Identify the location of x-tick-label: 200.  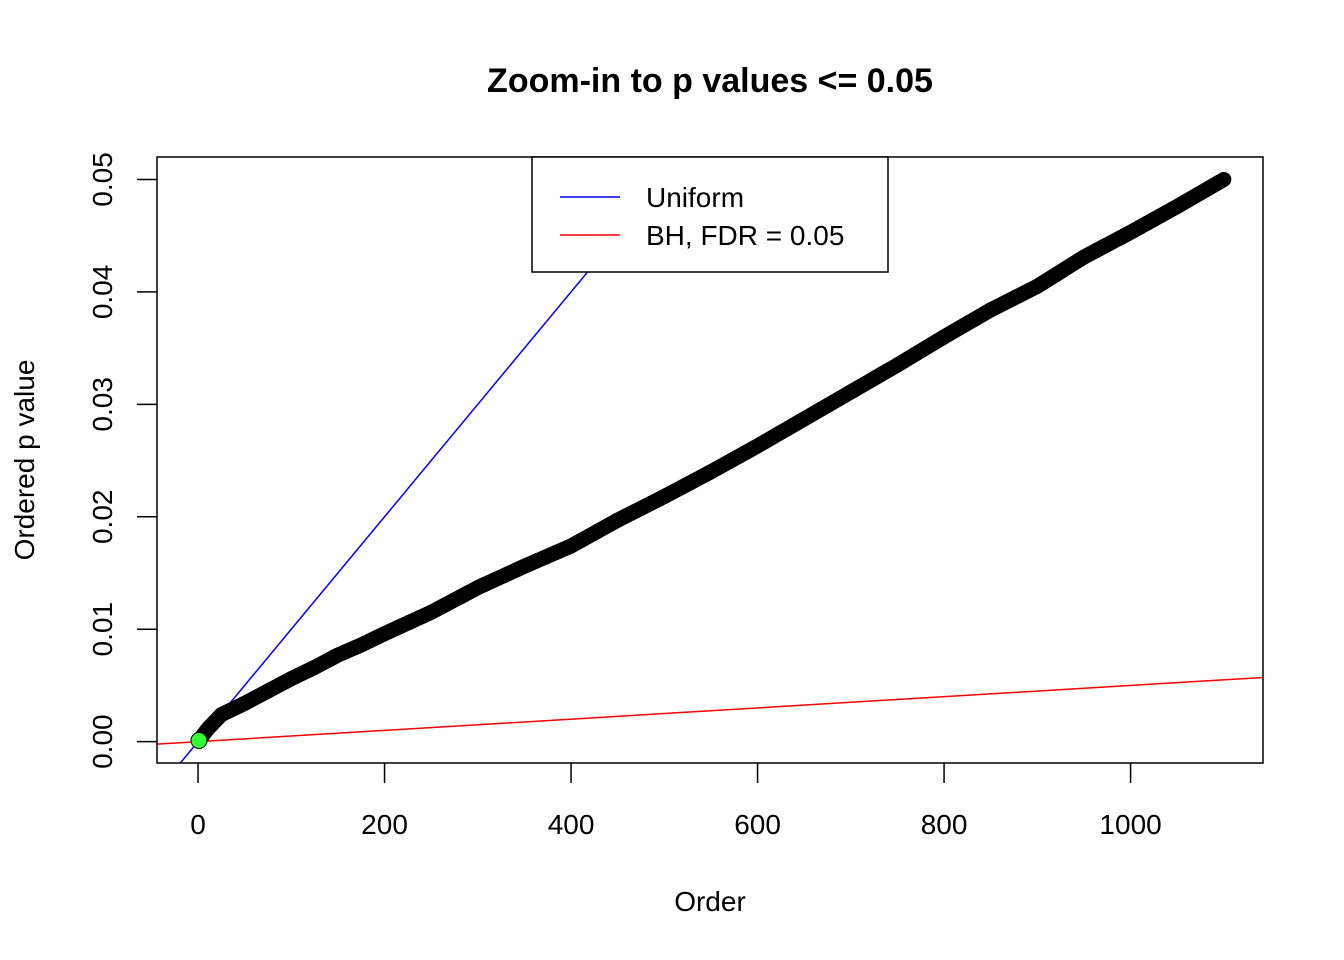
(384, 824).